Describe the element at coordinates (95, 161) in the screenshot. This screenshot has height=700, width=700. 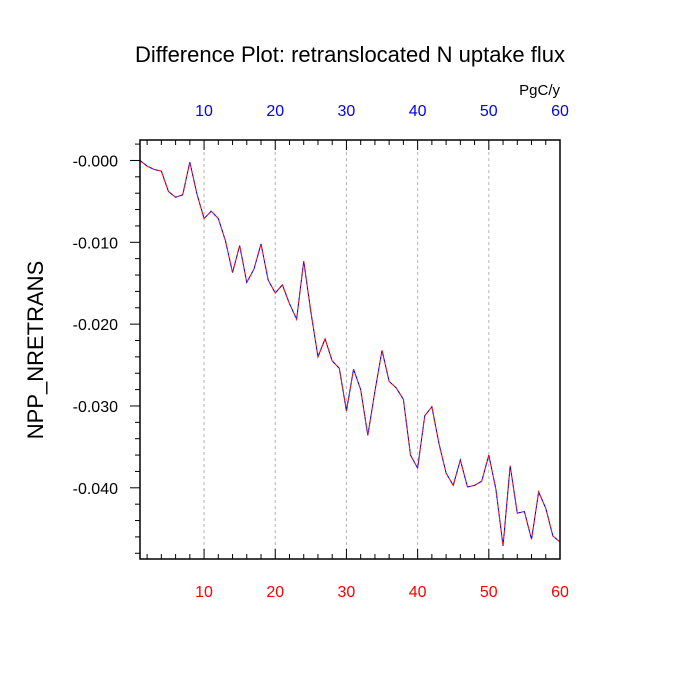
I see `y-tick-label: -0.000` at that location.